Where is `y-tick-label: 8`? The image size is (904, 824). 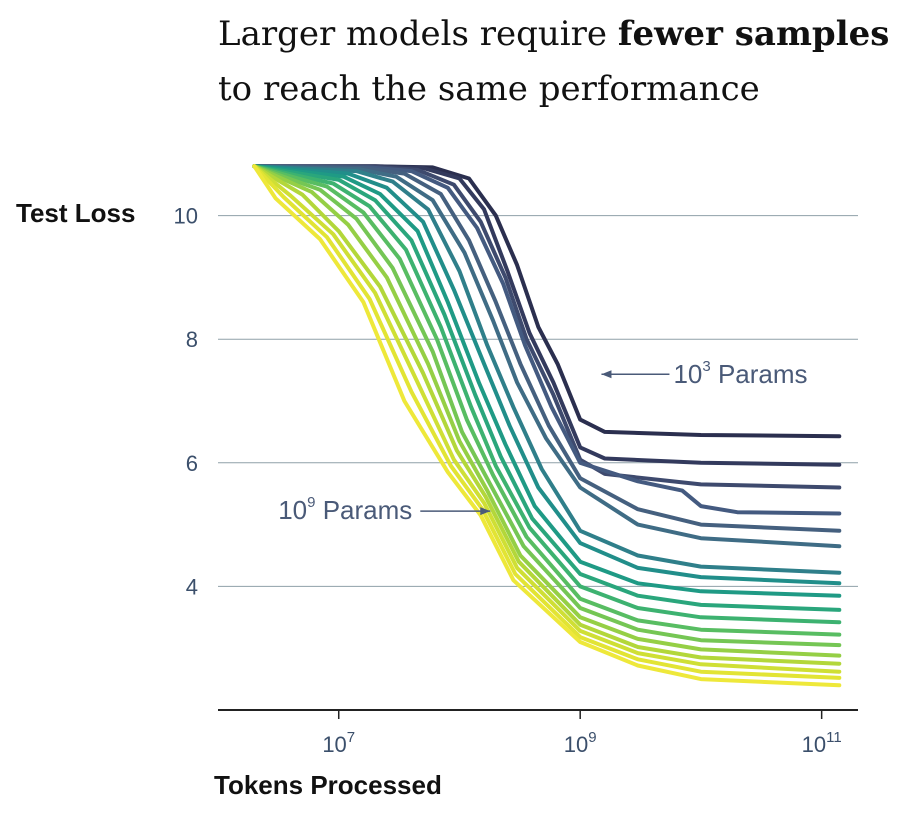
y-tick-label: 8 is located at coordinates (192, 339).